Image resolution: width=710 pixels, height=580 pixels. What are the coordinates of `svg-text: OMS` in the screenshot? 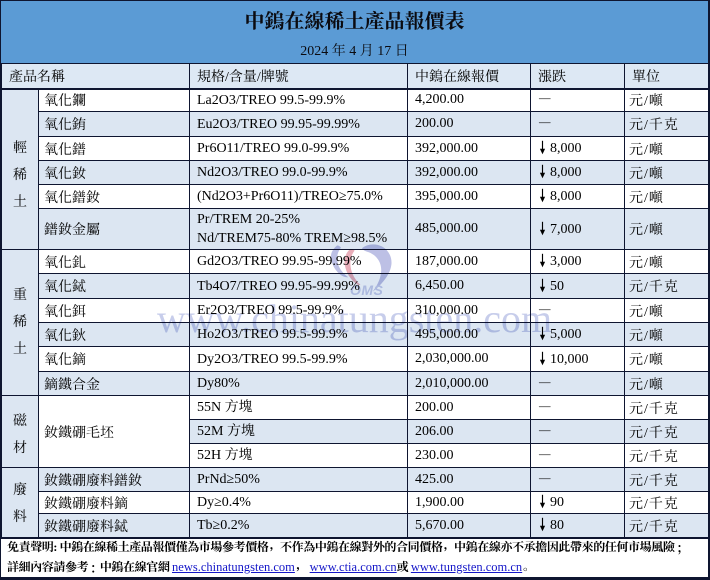 It's located at (367, 290).